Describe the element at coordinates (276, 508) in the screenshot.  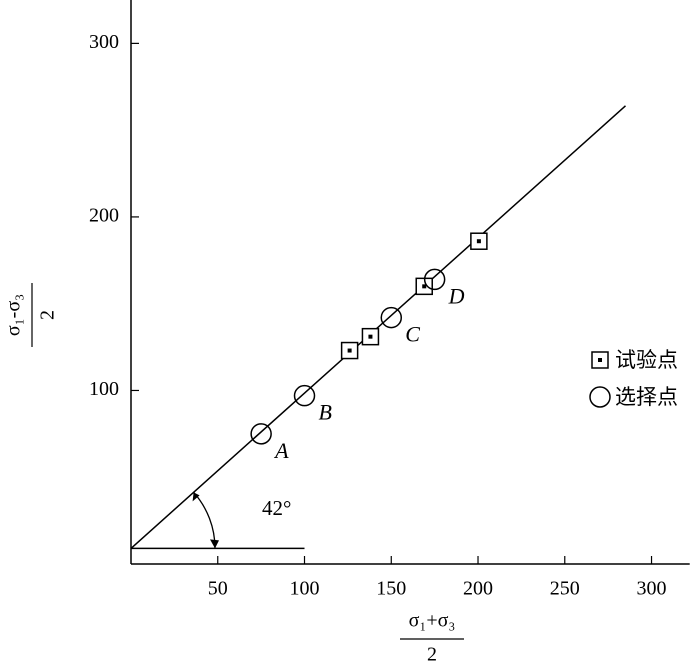
I see `angle-label: 42°` at that location.